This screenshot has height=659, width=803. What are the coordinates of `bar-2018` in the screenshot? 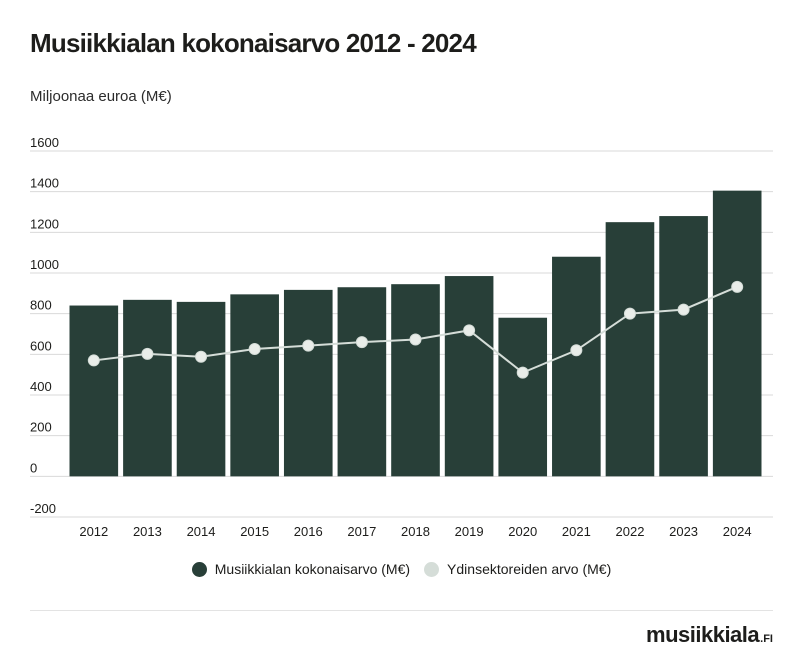 It's located at (415, 380).